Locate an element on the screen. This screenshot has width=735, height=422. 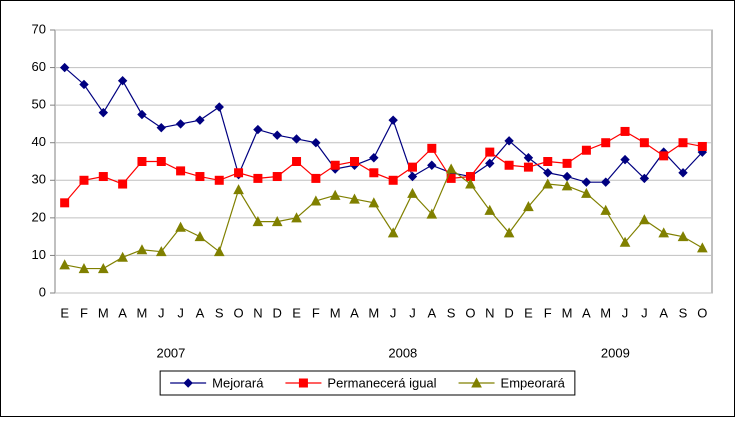
y-tick-label: 0 is located at coordinates (42, 291).